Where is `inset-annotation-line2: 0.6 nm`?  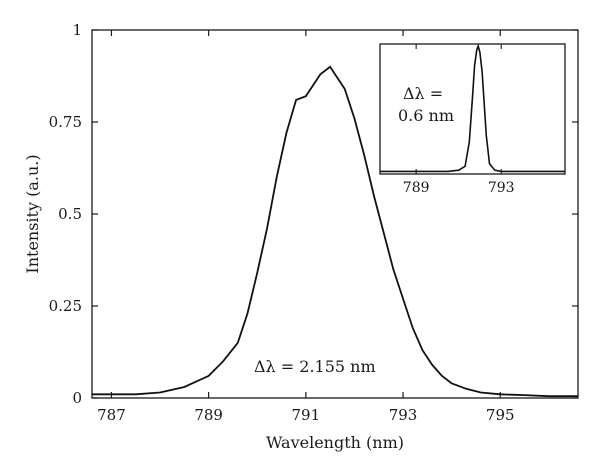 inset-annotation-line2: 0.6 nm is located at coordinates (426, 115).